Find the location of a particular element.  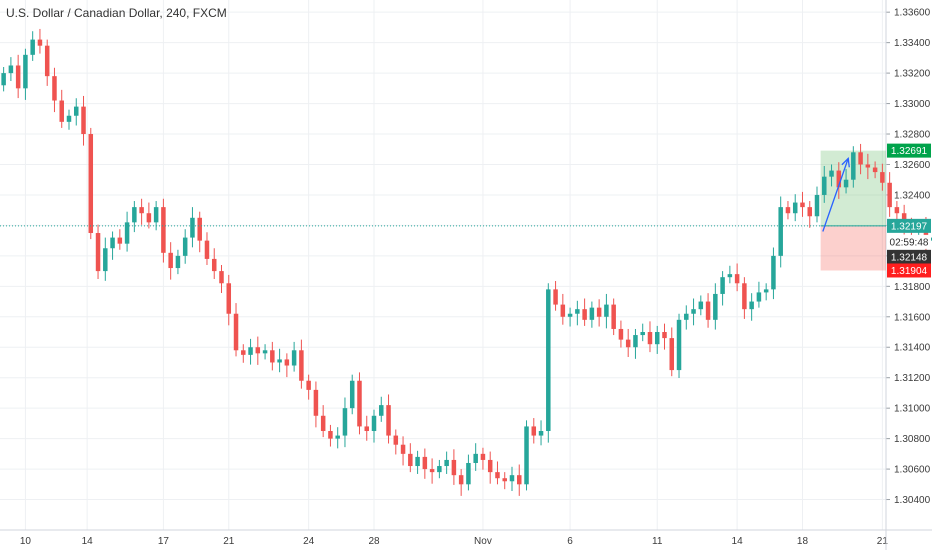

countdown-badge-label: 02:59:48 is located at coordinates (909, 242).